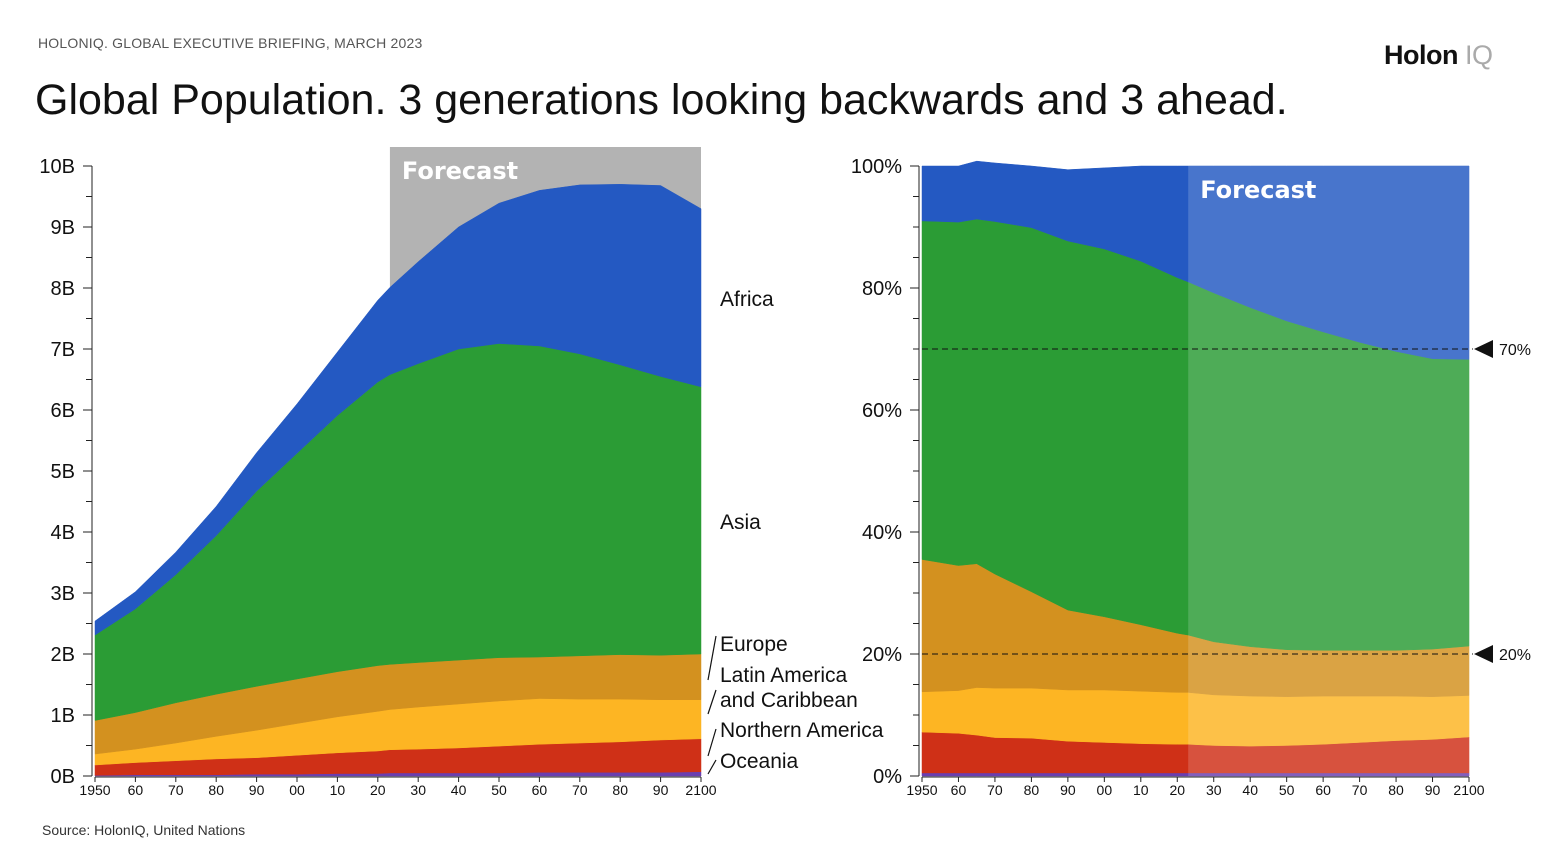  What do you see at coordinates (63, 350) in the screenshot?
I see `y-tick-label: 7B` at bounding box center [63, 350].